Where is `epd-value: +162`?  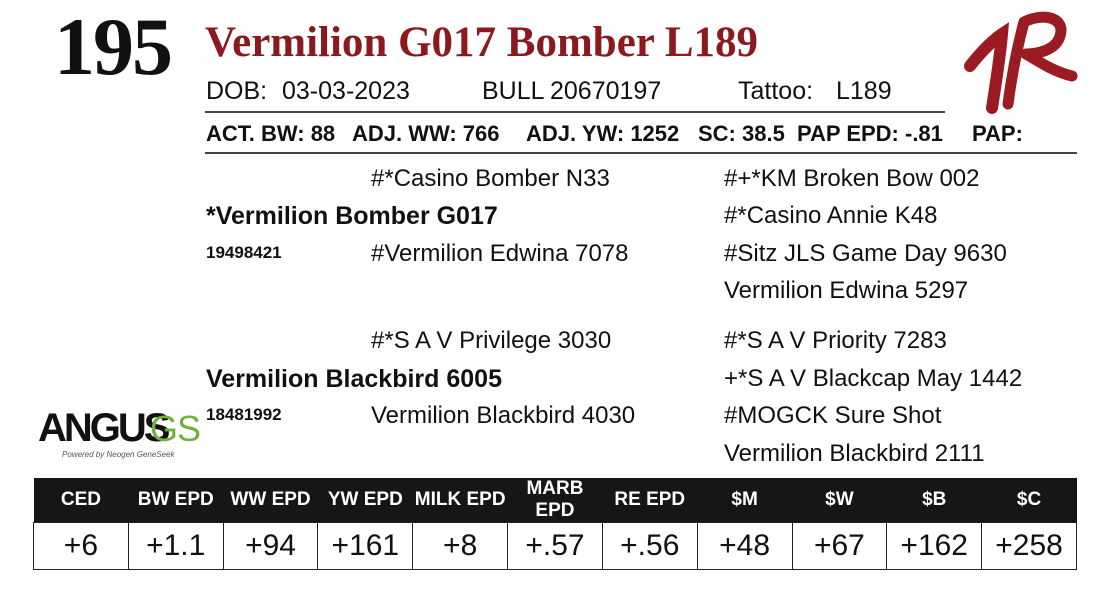 epd-value: +162 is located at coordinates (934, 546).